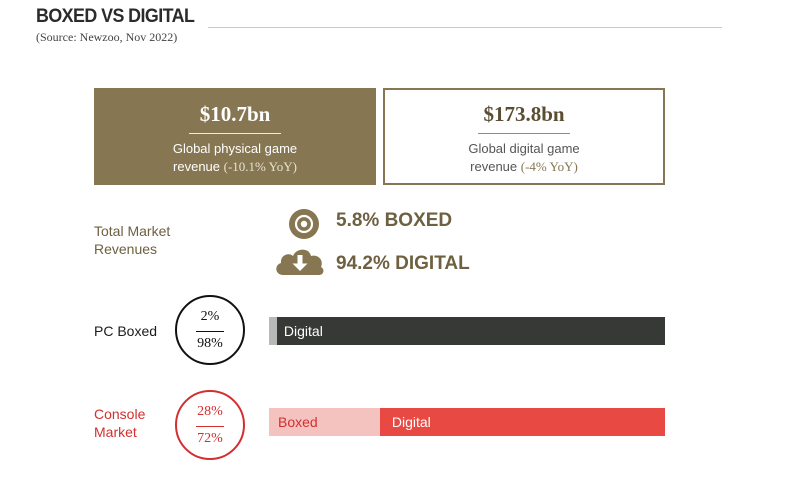 This screenshot has width=799, height=483. I want to click on console-split-ring: 28% 72%, so click(210, 425).